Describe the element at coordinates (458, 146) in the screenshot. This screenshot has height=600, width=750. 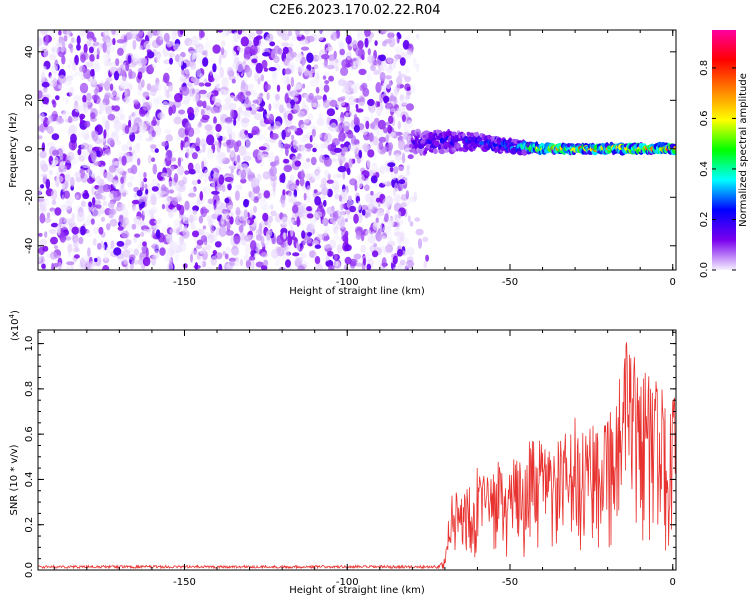
I see `signal-mark` at that location.